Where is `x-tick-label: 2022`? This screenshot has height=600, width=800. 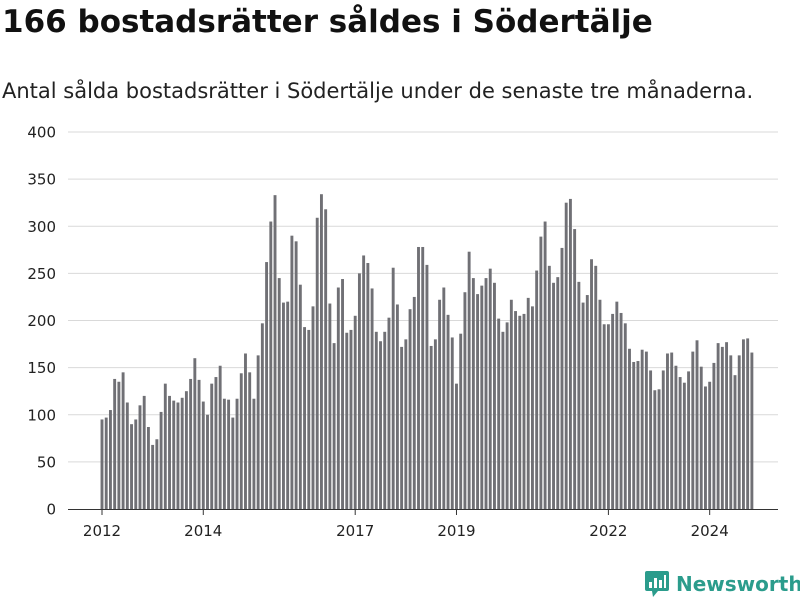 x-tick-label: 2022 is located at coordinates (608, 531).